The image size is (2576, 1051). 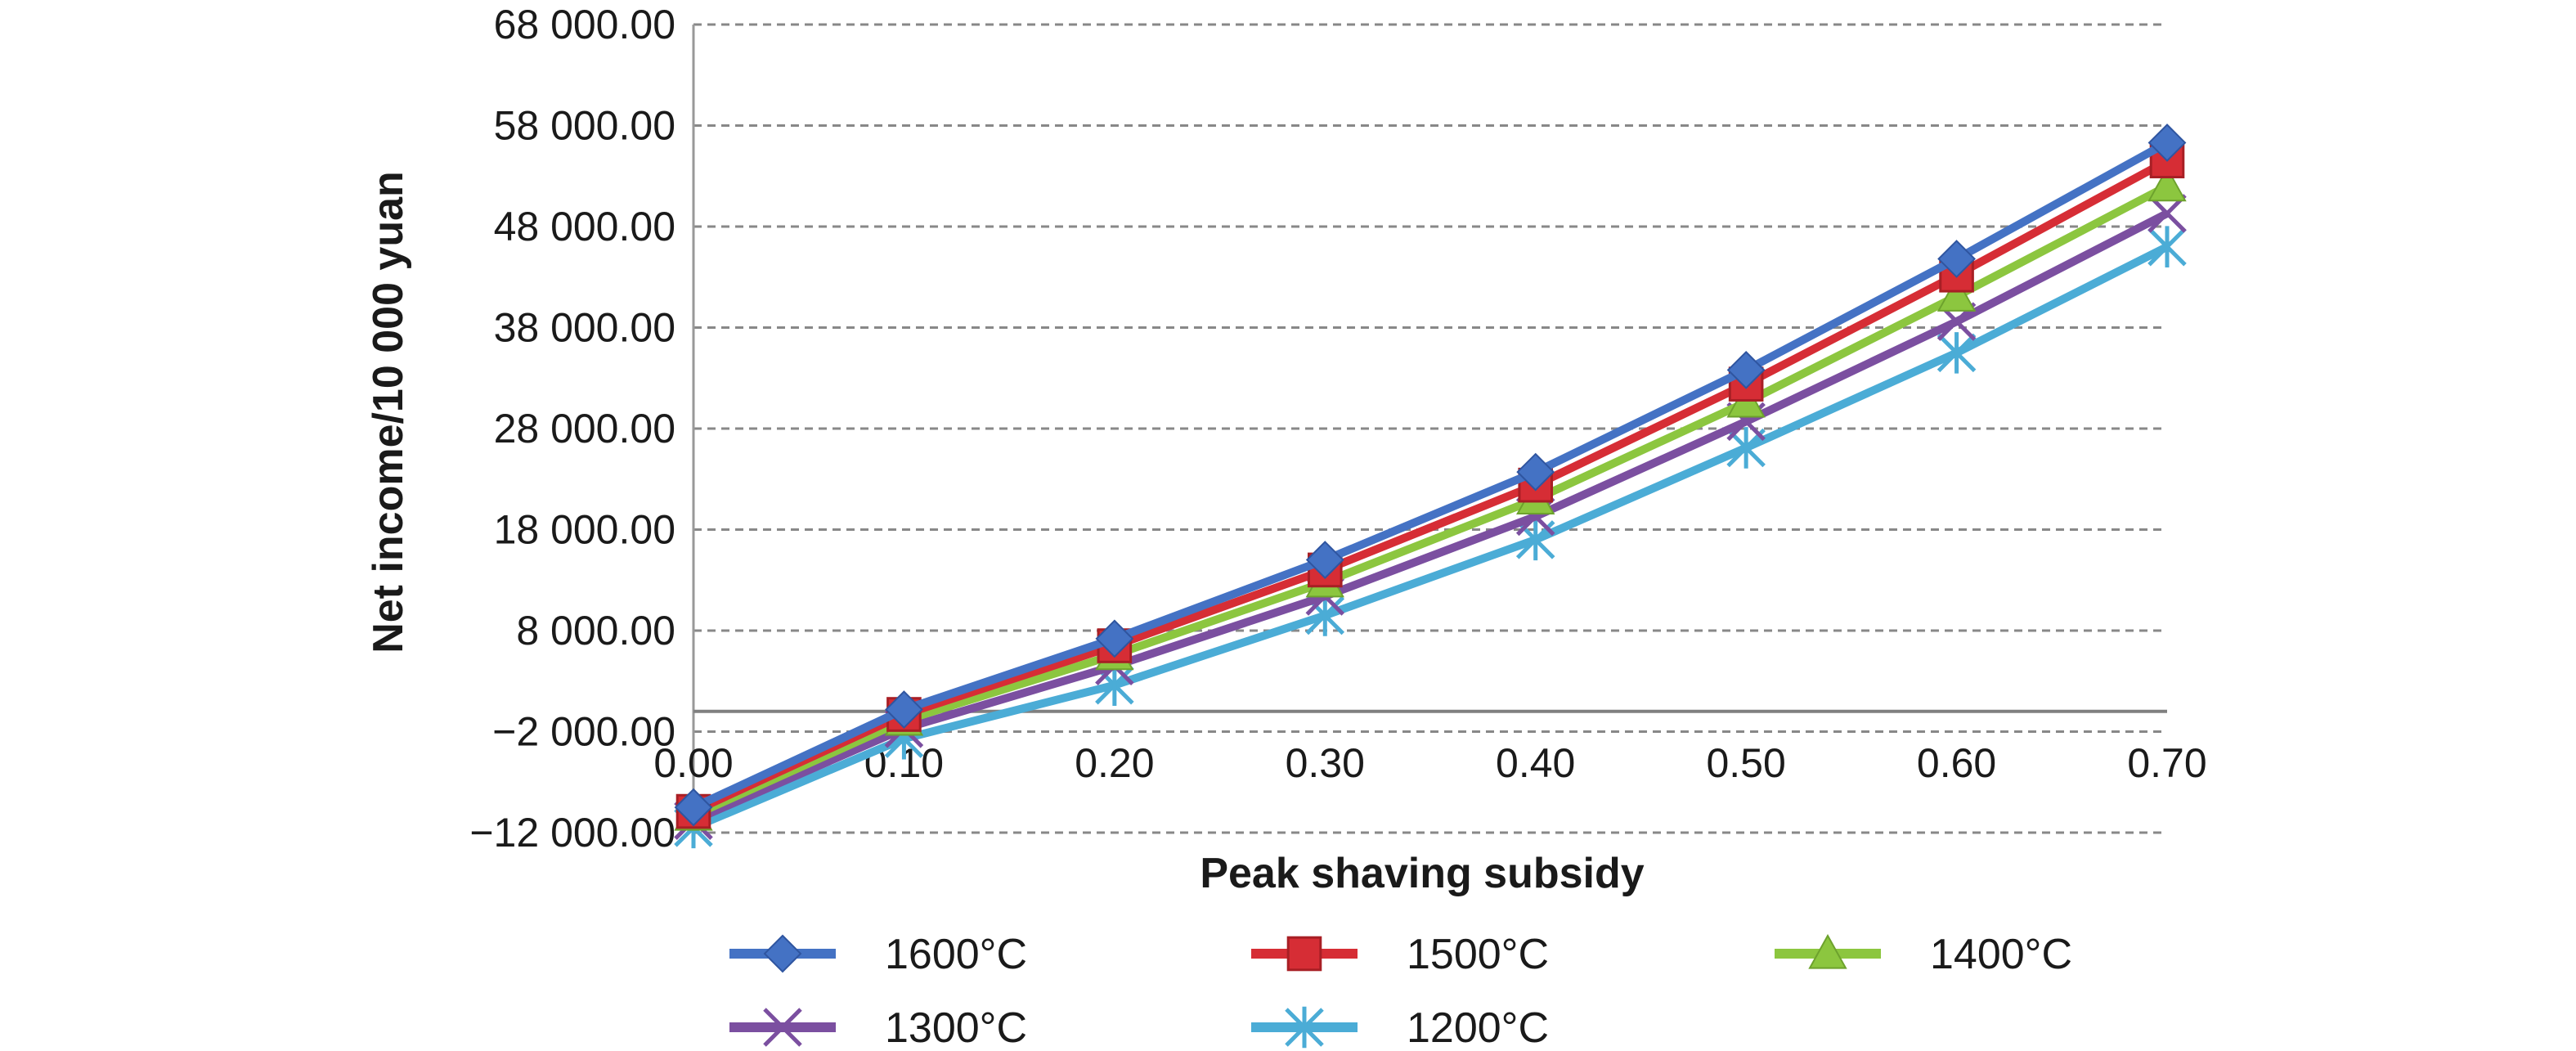 What do you see at coordinates (1401, 991) in the screenshot?
I see `legend: 1600°C 1500°C 1400°C 1300°C 1200°C` at bounding box center [1401, 991].